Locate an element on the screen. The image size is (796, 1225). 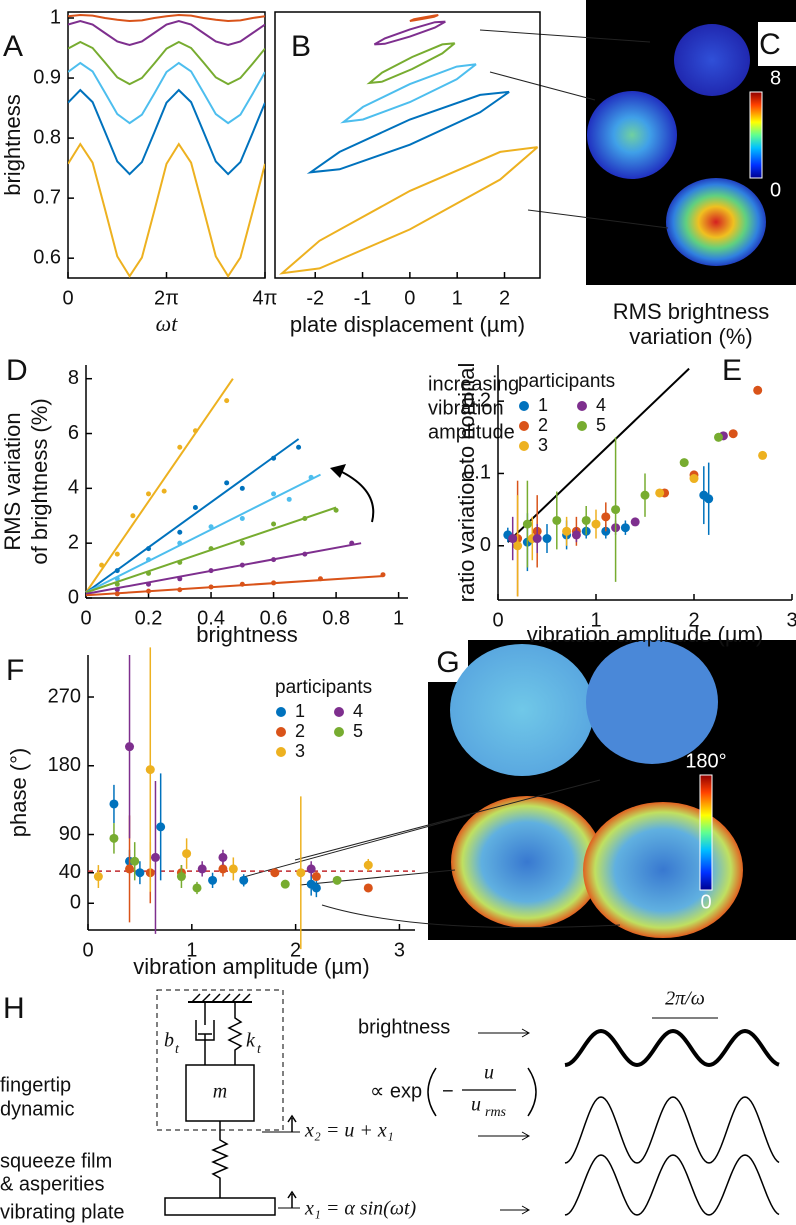
numerator: u is located at coordinates (489, 1073).